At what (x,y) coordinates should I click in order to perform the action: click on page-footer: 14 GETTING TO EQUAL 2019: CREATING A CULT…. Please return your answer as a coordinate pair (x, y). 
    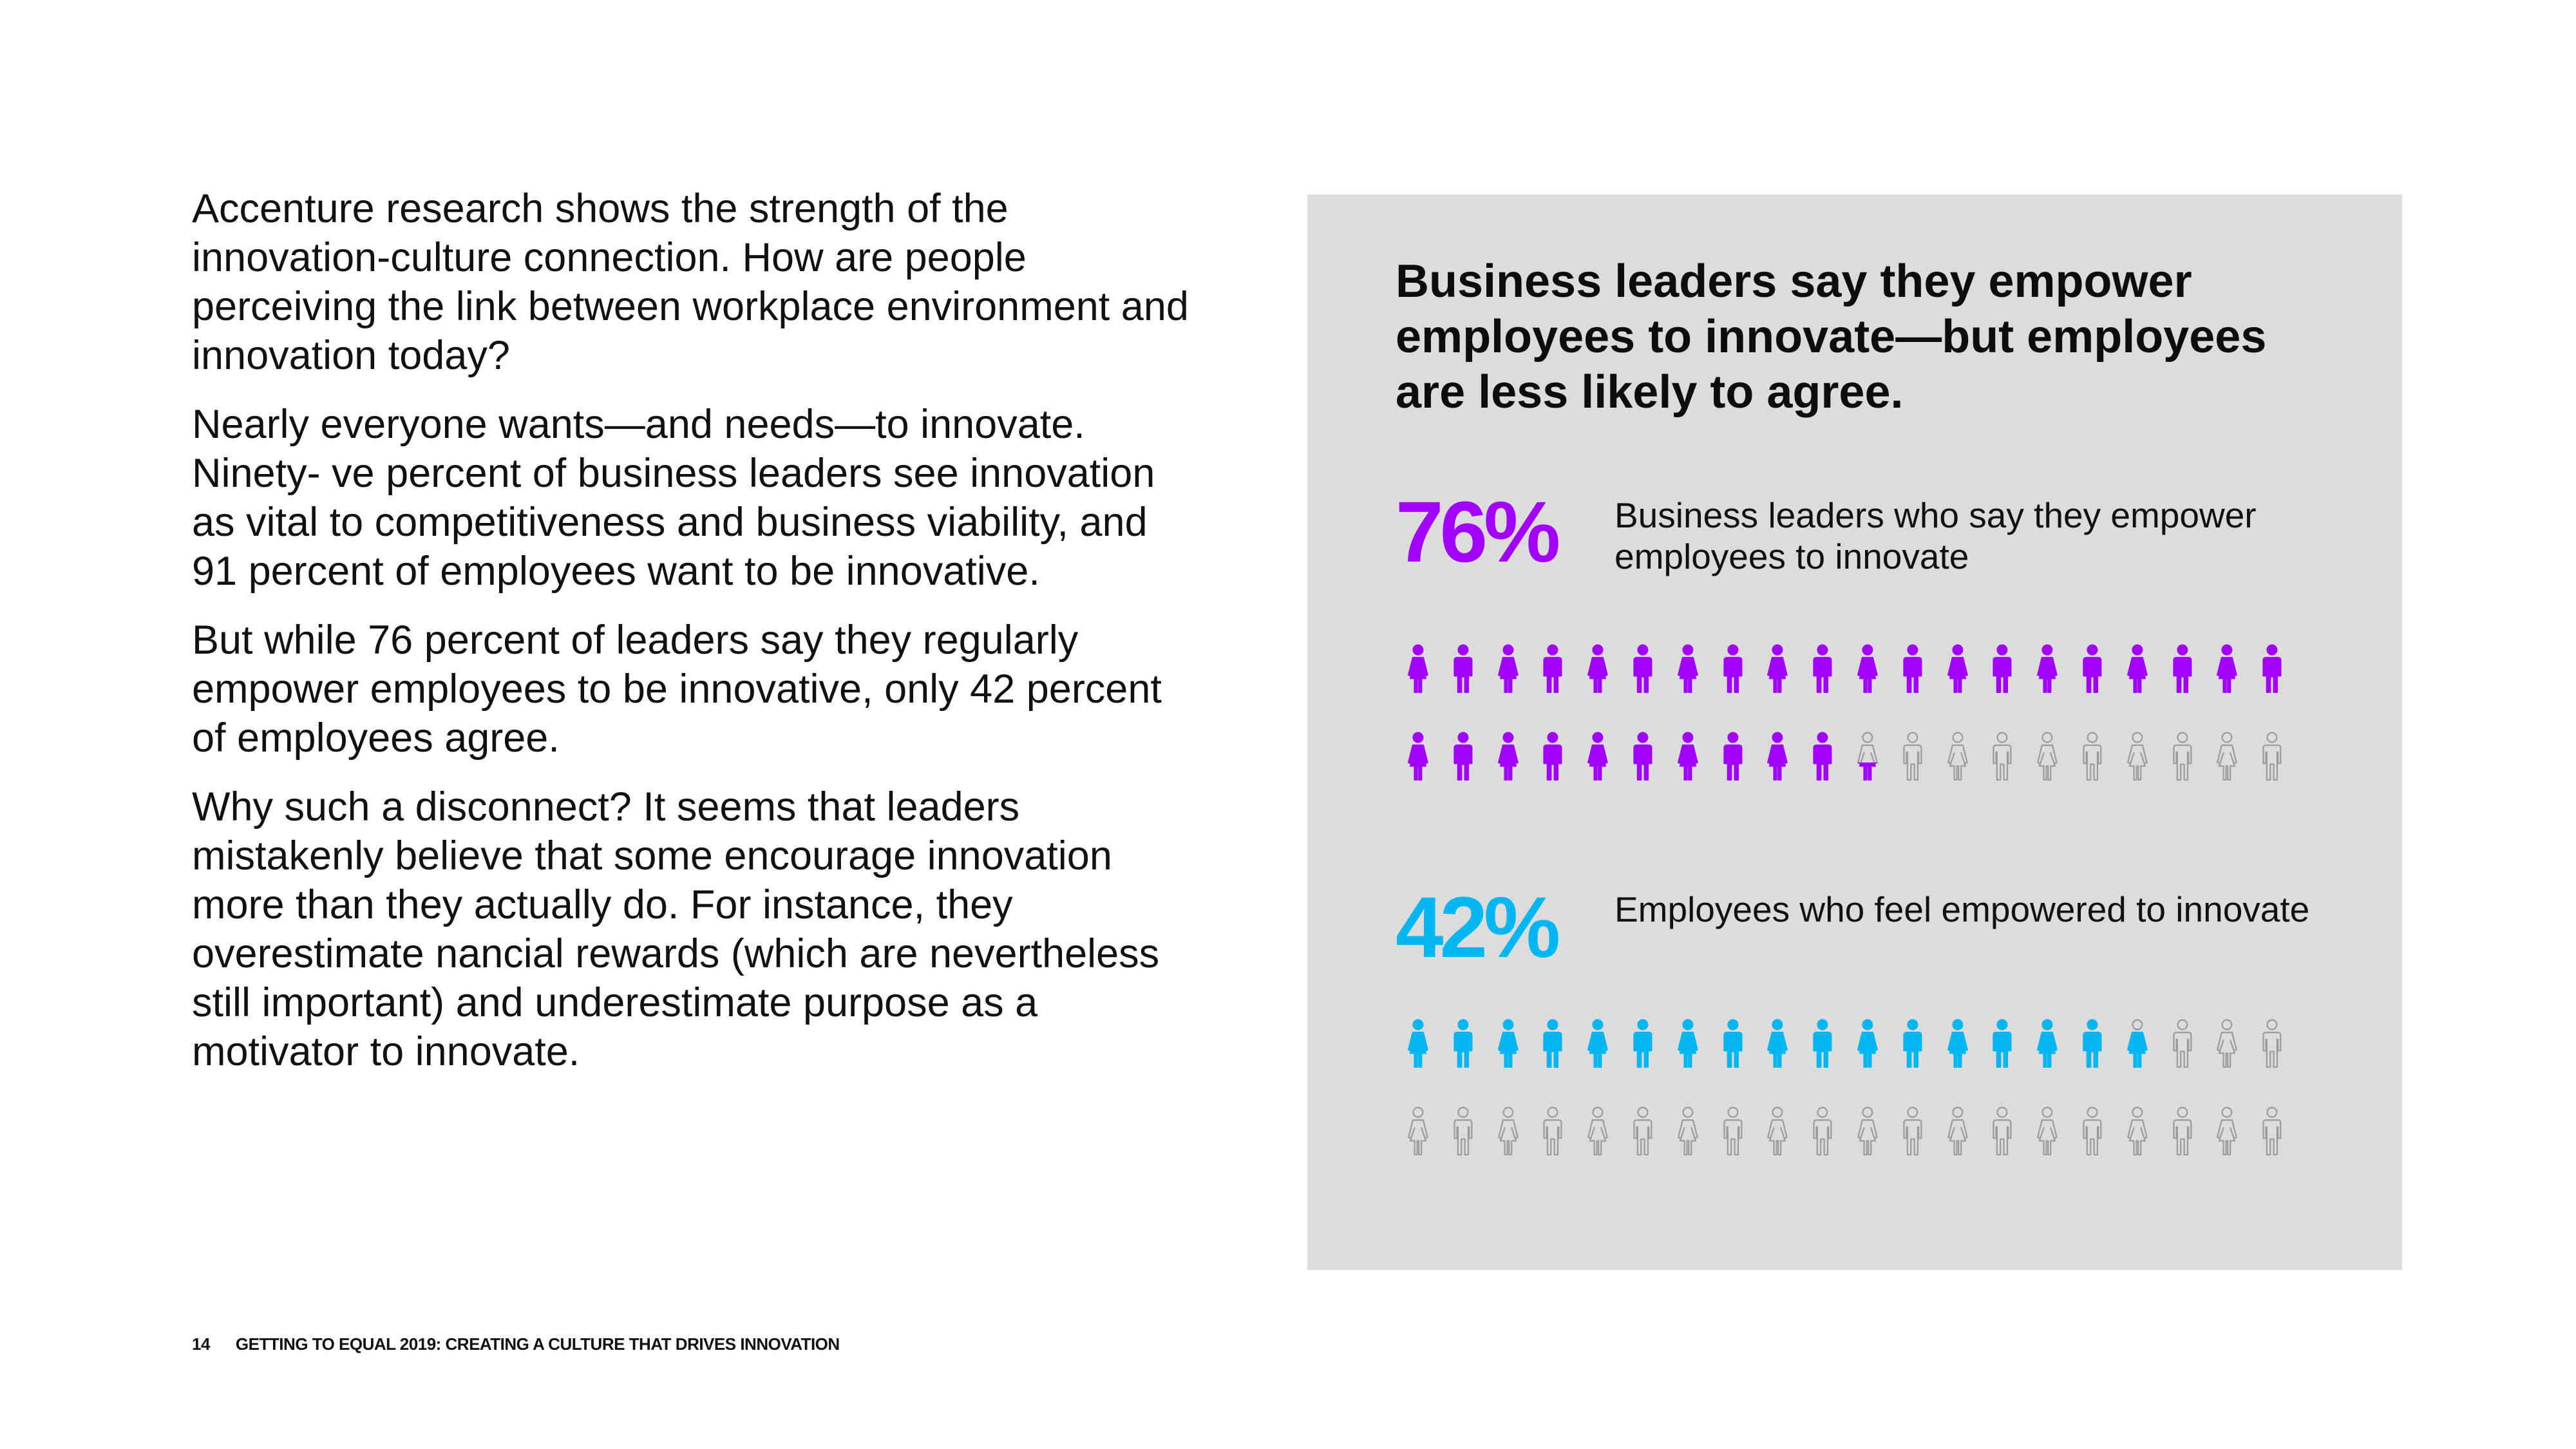
    Looking at the image, I should click on (516, 1344).